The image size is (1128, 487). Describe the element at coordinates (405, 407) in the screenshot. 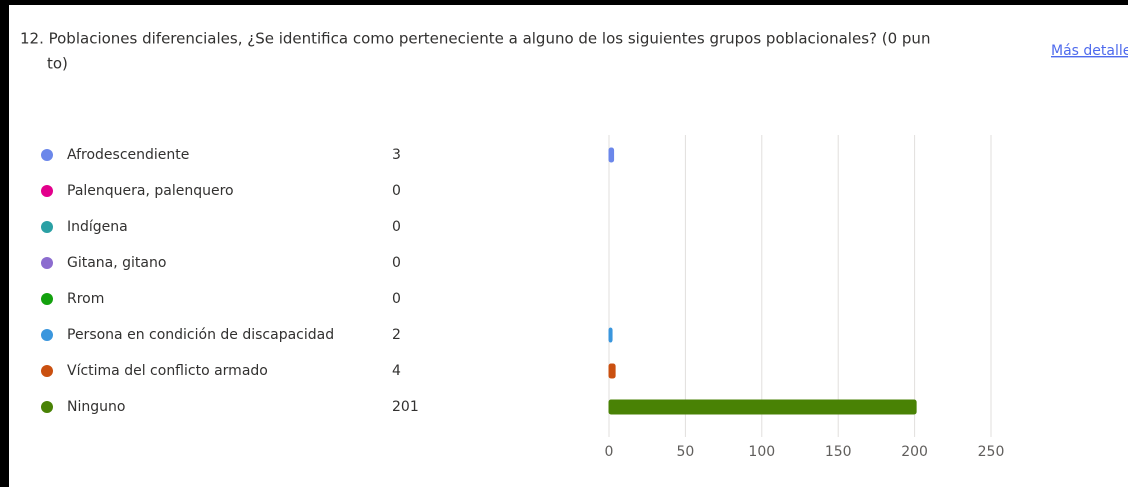

I see `count-label: 201` at that location.